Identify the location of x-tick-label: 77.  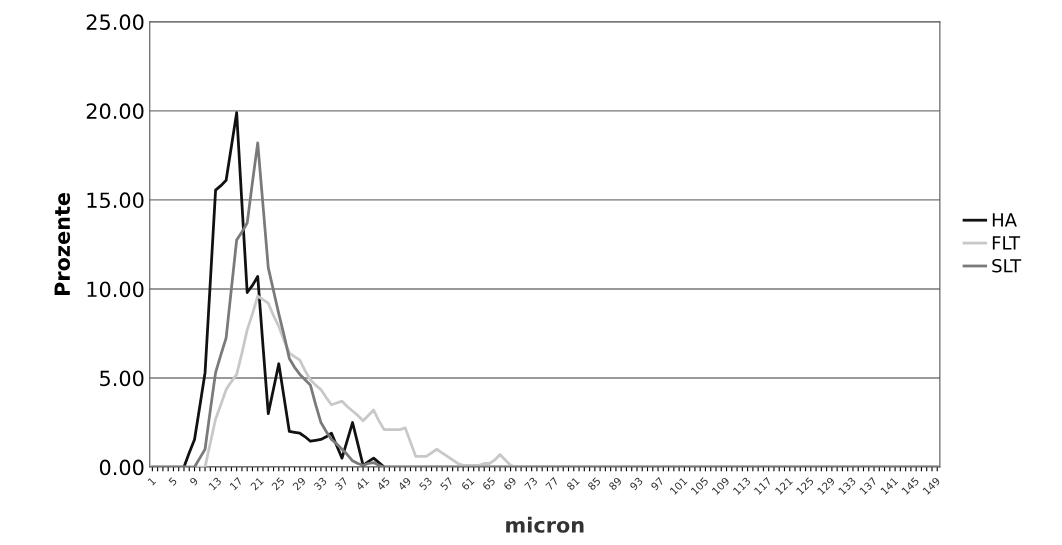
(552, 483).